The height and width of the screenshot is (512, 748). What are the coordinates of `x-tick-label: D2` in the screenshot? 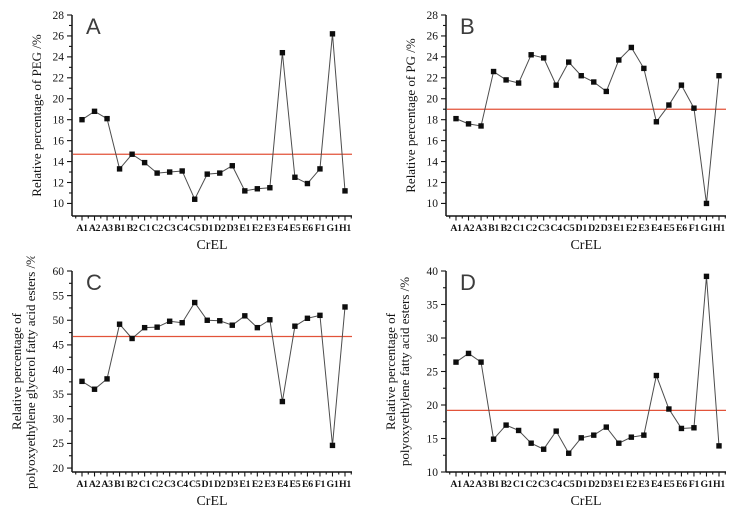 It's located at (220, 484).